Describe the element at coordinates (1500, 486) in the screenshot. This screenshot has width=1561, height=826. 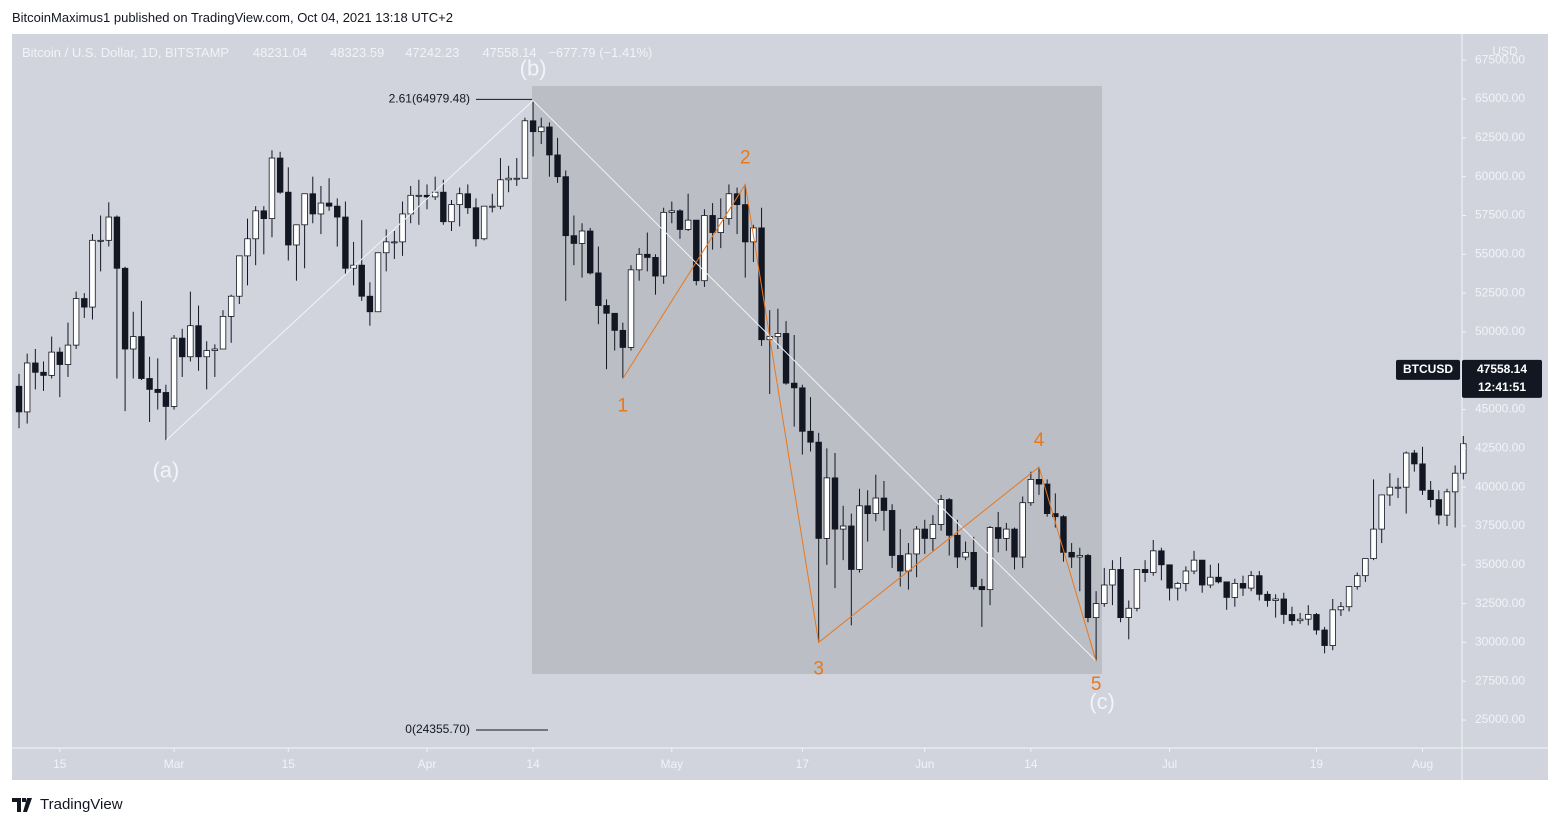
I see `y-tick-label: 40000.00` at that location.